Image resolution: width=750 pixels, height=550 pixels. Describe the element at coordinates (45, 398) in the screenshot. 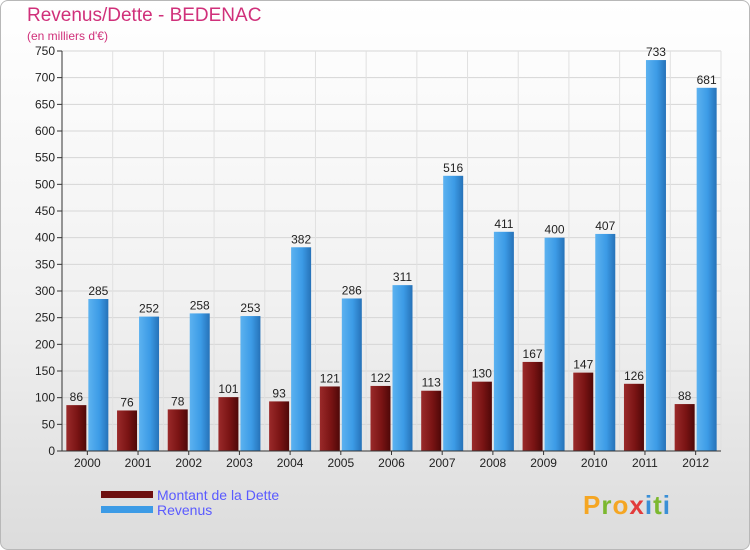

I see `y-tick-label: 100` at that location.